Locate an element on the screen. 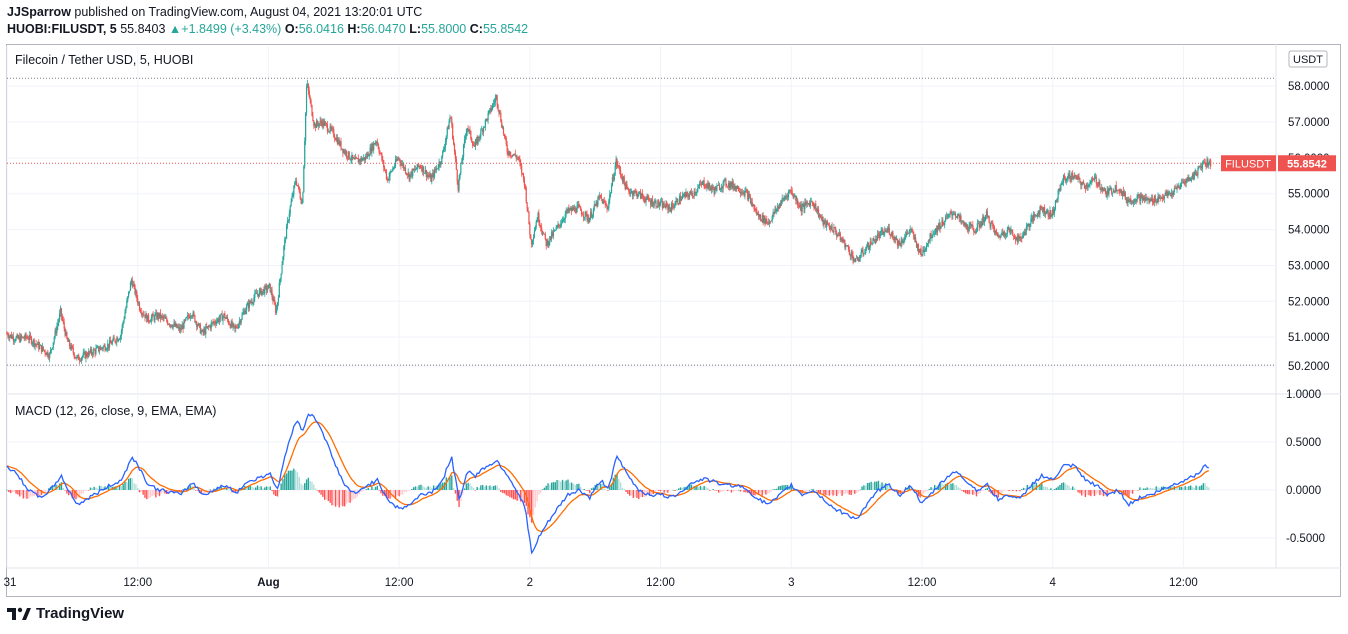  time-tick-label: 12:00 is located at coordinates (137, 583).